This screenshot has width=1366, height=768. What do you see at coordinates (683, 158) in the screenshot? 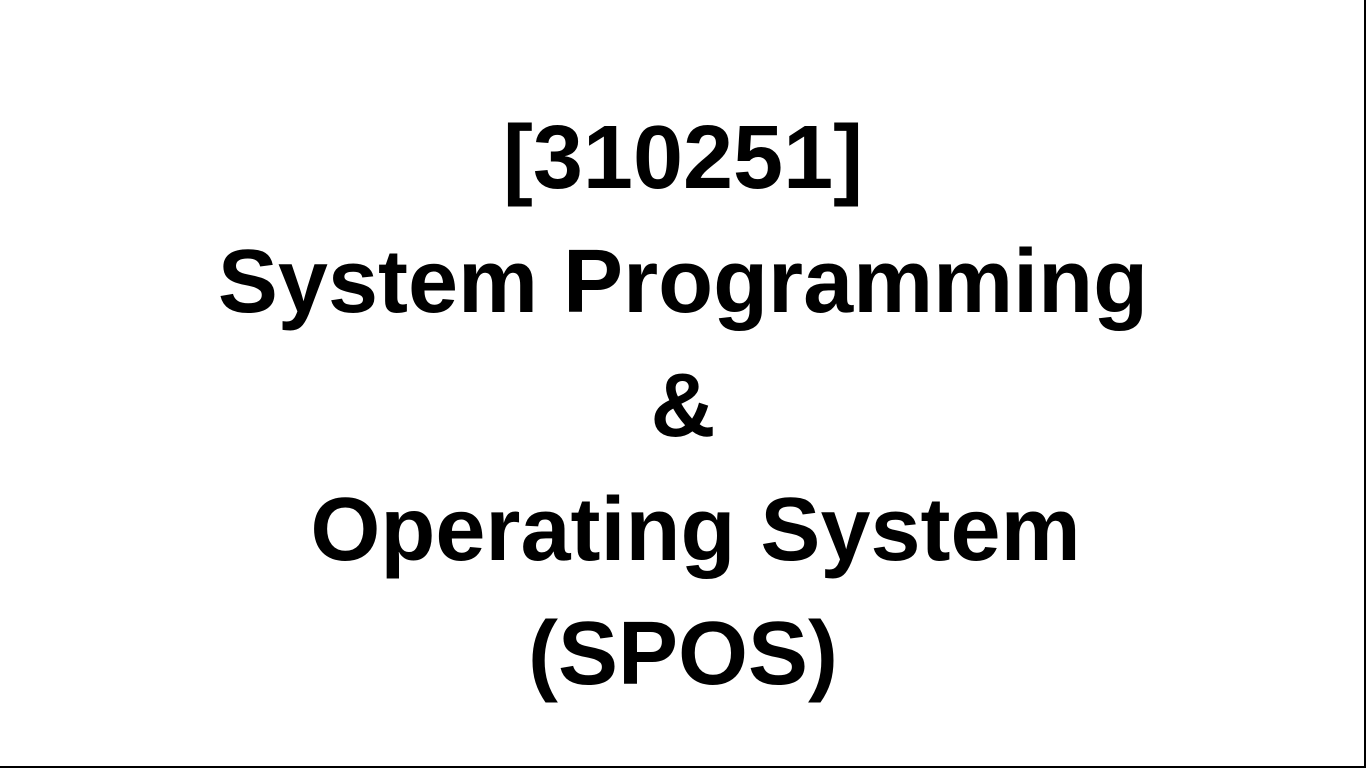
I see `course-code: [310251]` at bounding box center [683, 158].